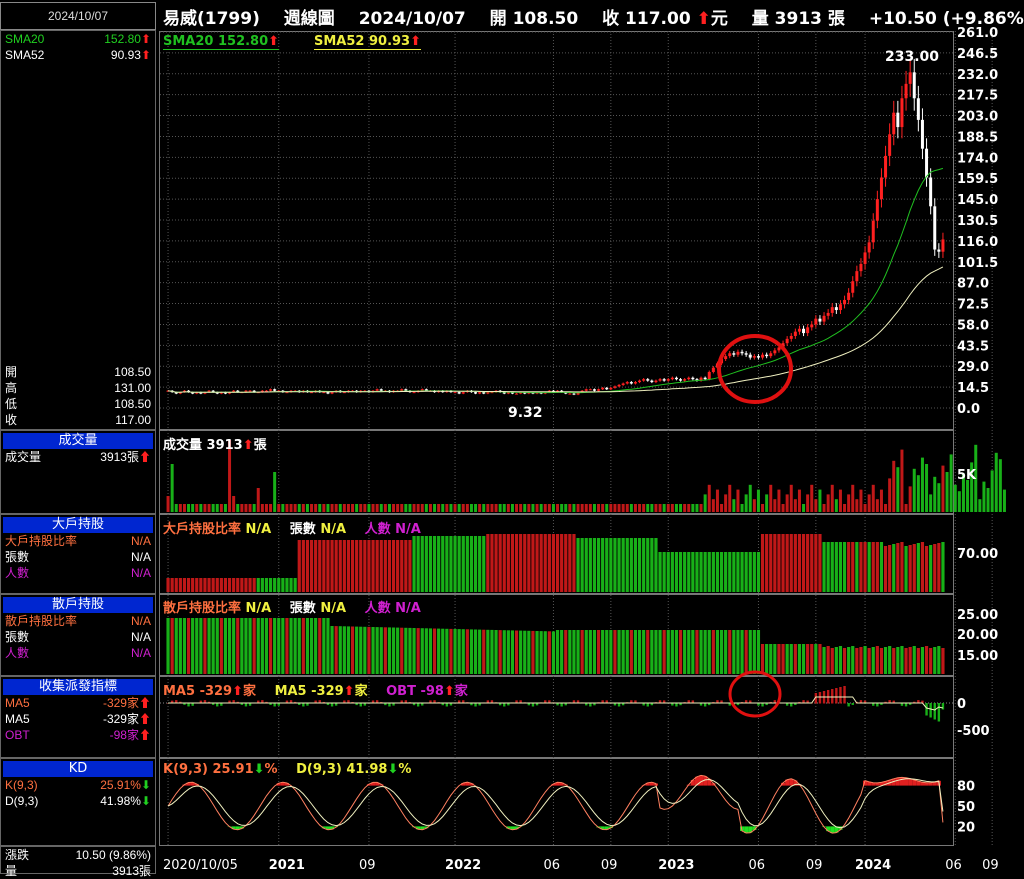  I want to click on x-tick-label: 2021, so click(287, 865).